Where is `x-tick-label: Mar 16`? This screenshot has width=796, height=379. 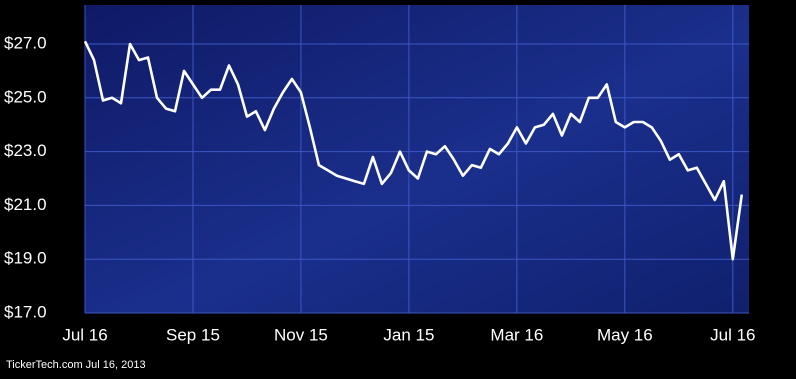
x-tick-label: Mar 16 is located at coordinates (516, 334).